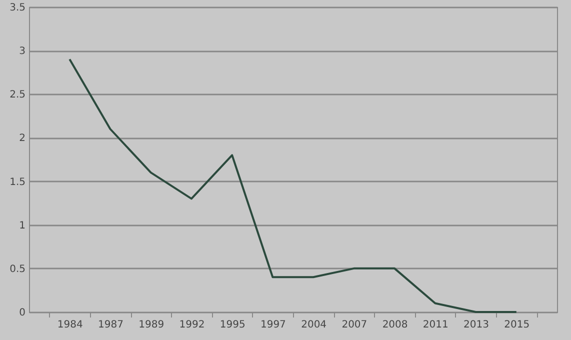 Image resolution: width=571 pixels, height=340 pixels. What do you see at coordinates (18, 269) in the screenshot?
I see `y-tick-label: 0.5` at bounding box center [18, 269].